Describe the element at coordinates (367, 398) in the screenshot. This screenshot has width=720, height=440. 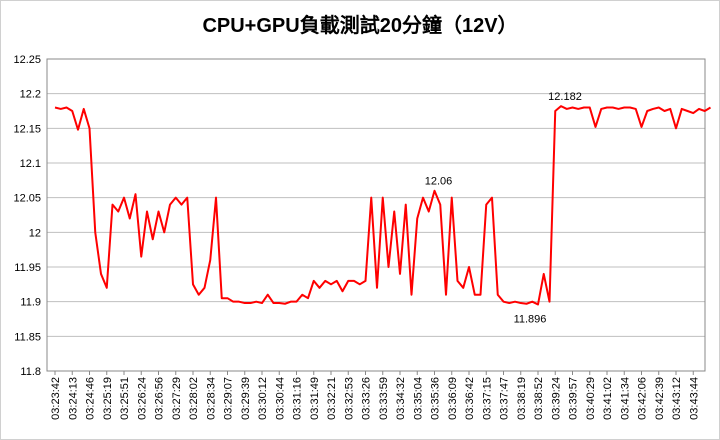
I see `x-tick-label: 03:33:26` at that location.